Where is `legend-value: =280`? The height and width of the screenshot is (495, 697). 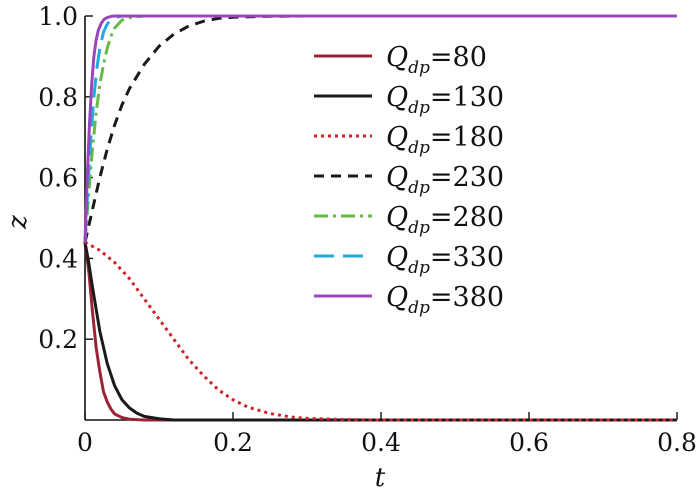
legend-value: =280 is located at coordinates (467, 217).